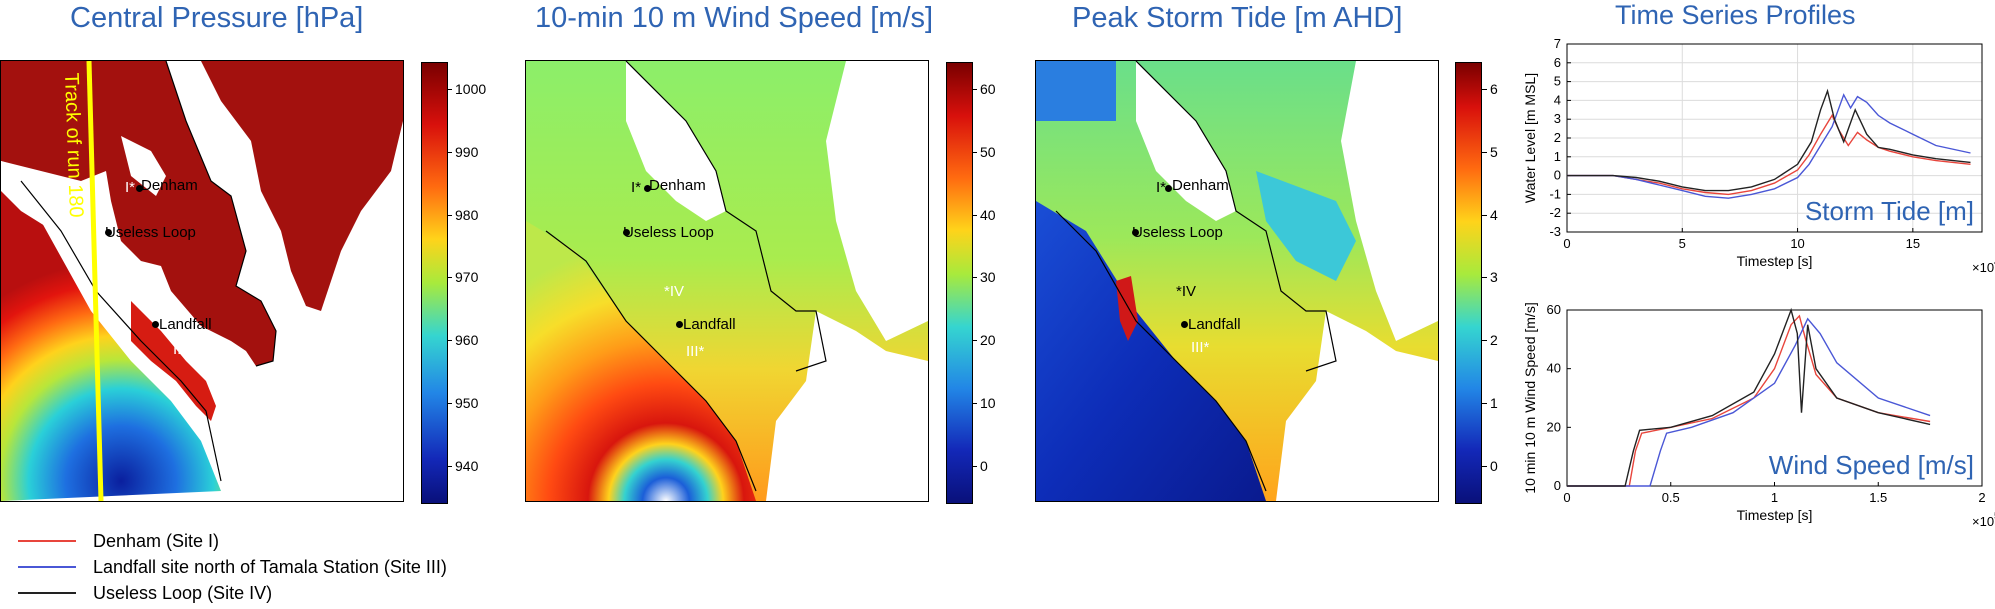 The image size is (1995, 609). I want to click on colorbar-tick: 10, so click(984, 403).